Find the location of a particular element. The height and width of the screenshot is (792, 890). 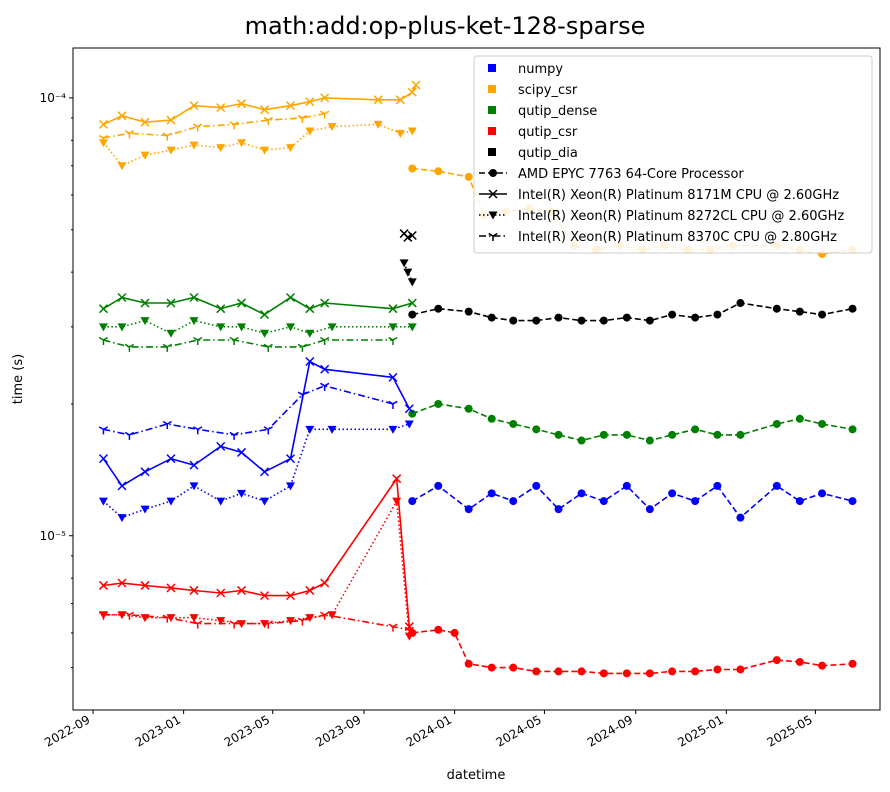

x-tick-label: 2023-01 is located at coordinates (158, 730).